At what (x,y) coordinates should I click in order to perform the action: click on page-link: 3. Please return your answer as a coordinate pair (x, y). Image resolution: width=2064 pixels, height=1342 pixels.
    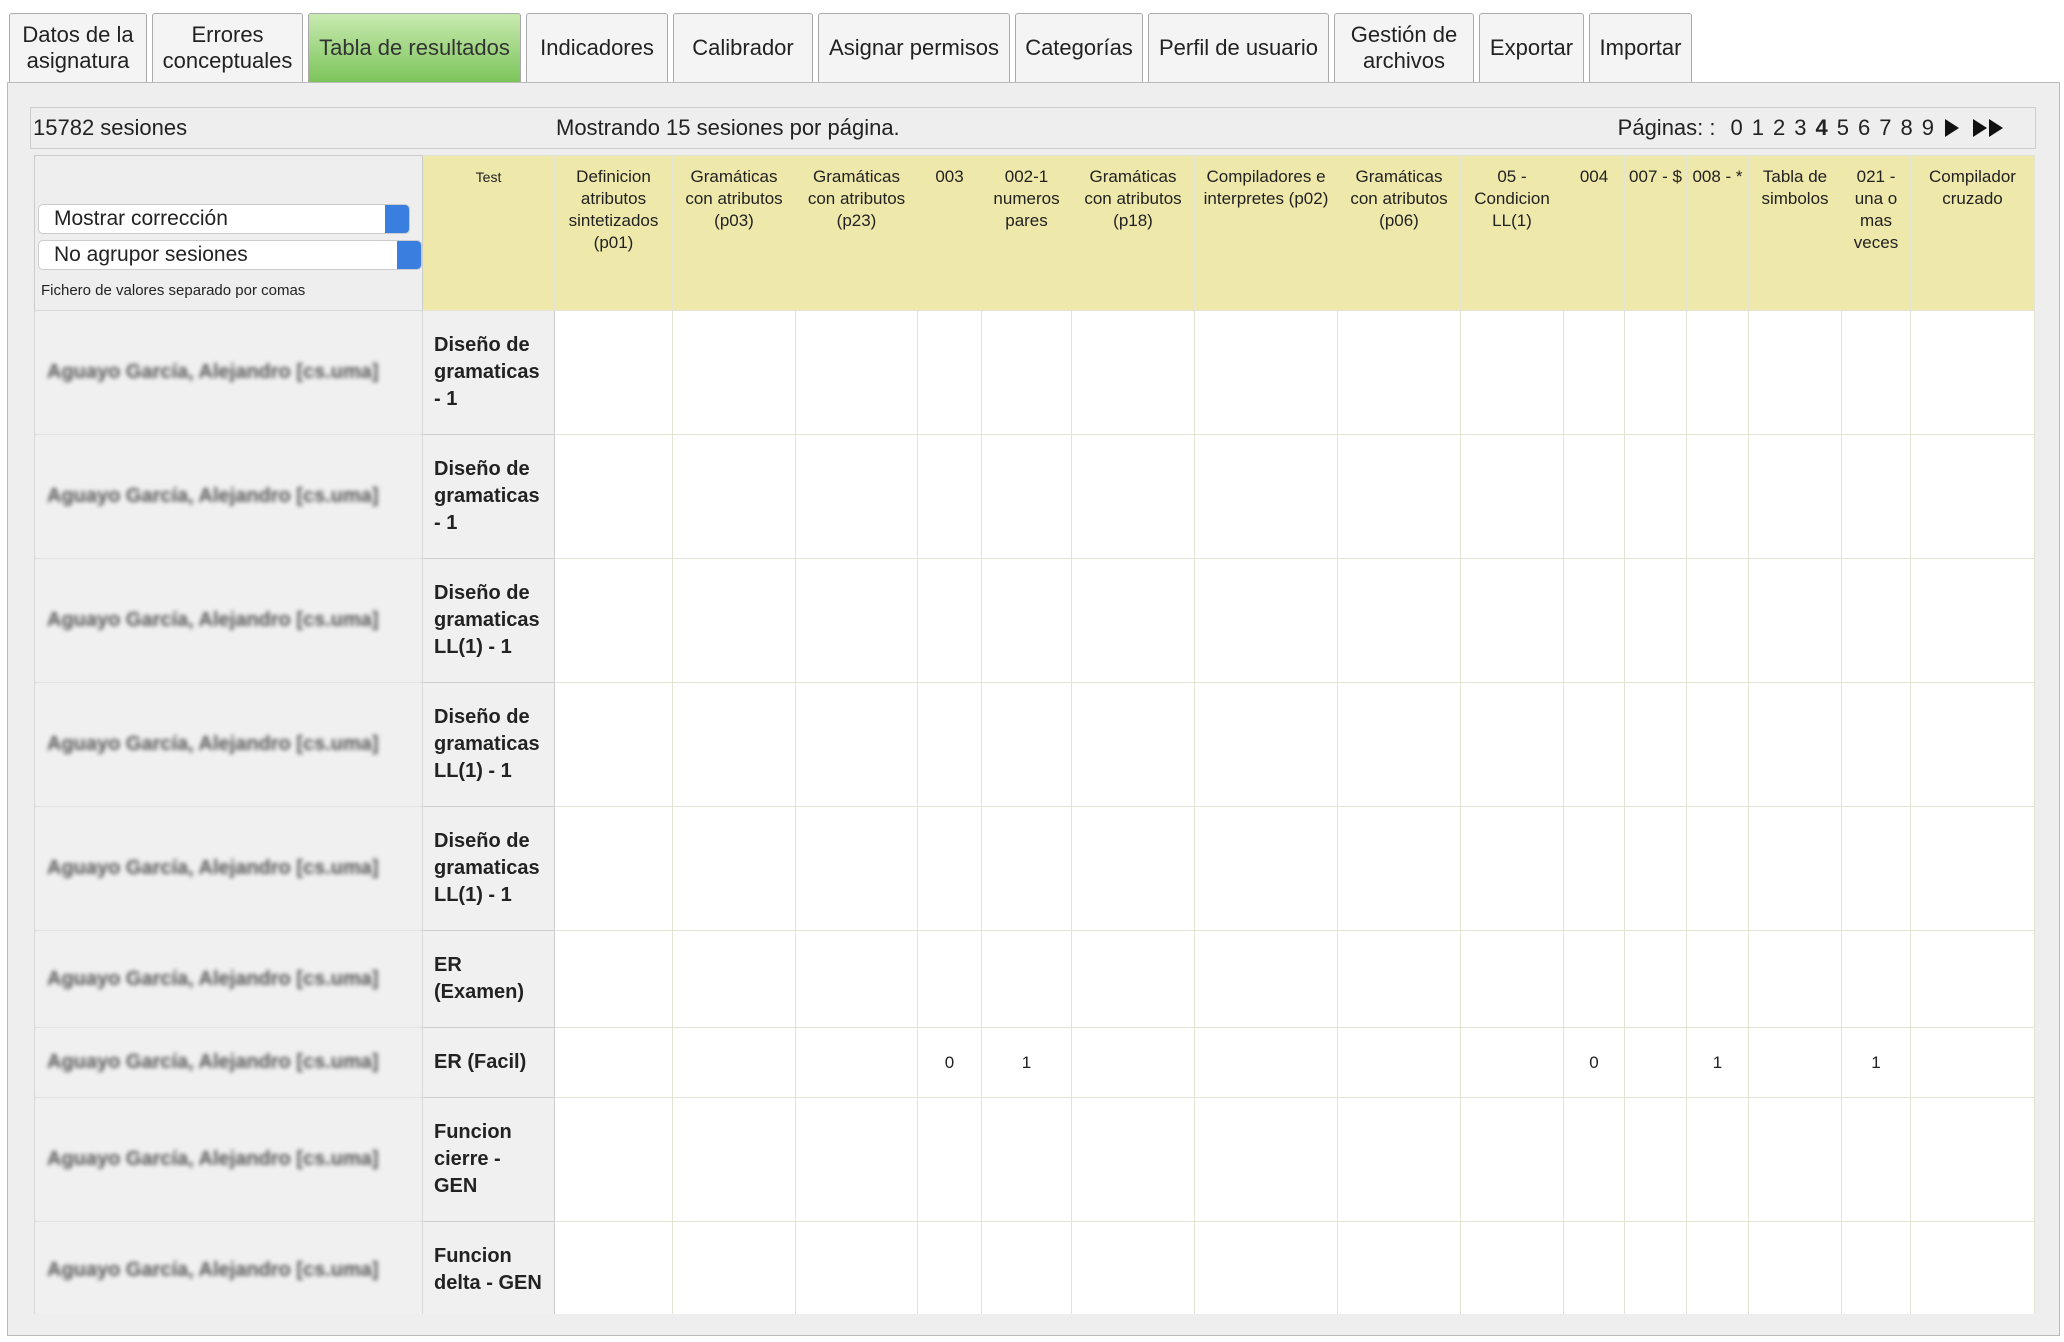
    Looking at the image, I should click on (1800, 127).